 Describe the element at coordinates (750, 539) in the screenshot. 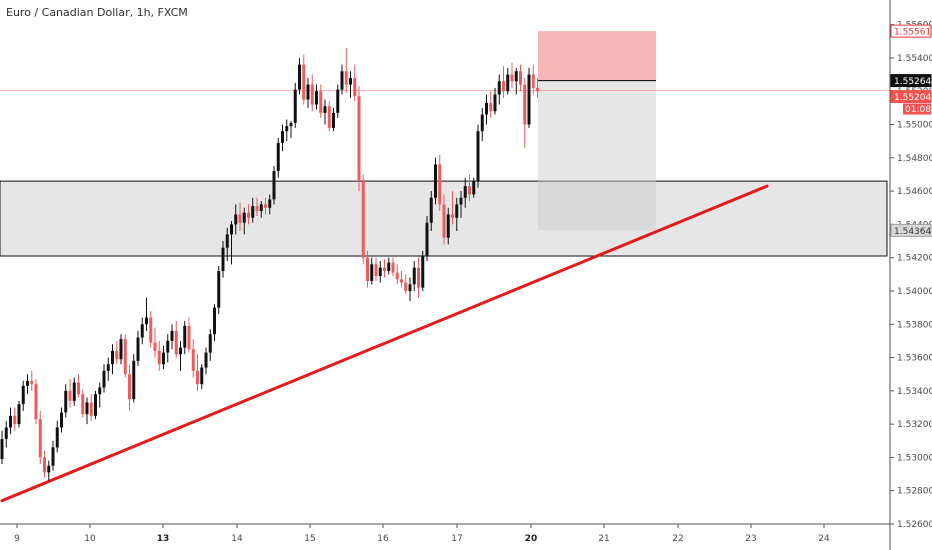

I see `x-tick-label: 23` at that location.